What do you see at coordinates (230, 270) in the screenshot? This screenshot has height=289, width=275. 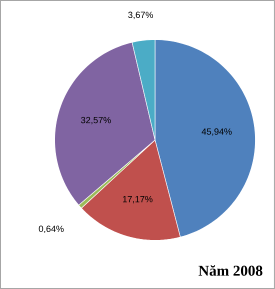 I see `text: Năm 2008` at bounding box center [230, 270].